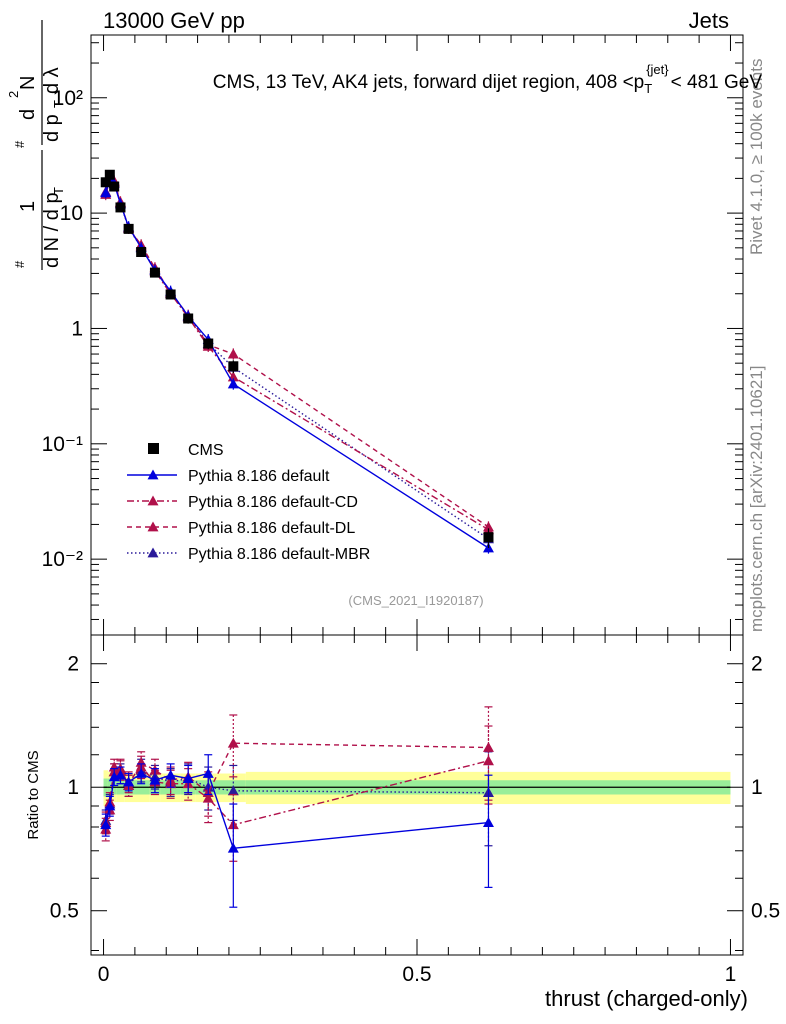  I want to click on legend-entry-label: Pythia 8.186 default-MBR, so click(279, 554).